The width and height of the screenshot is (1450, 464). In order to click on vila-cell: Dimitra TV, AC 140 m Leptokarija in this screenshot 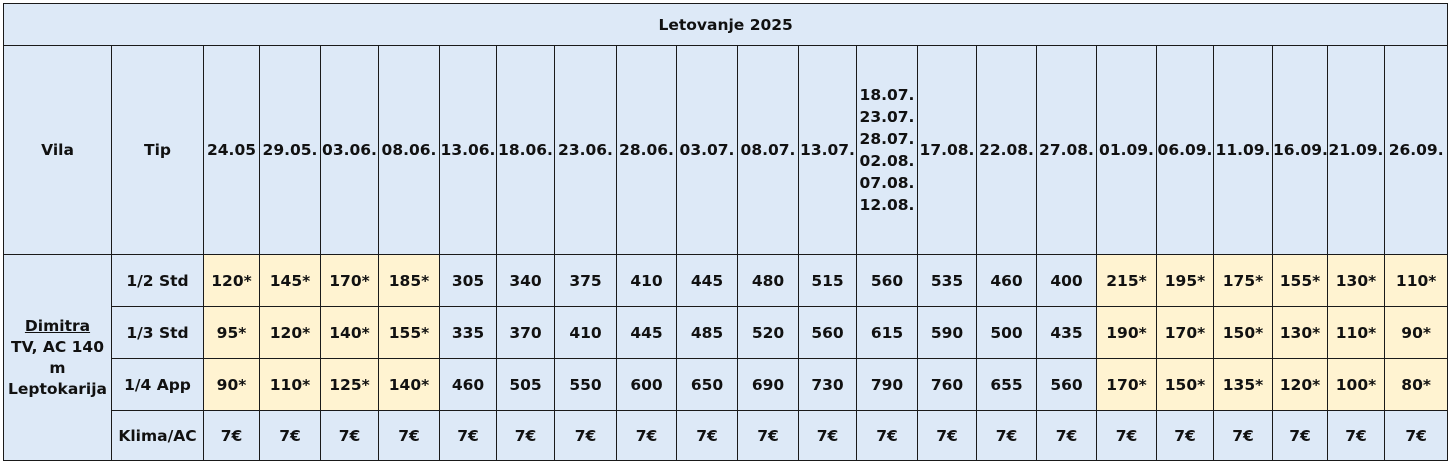, I will do `click(57, 357)`.